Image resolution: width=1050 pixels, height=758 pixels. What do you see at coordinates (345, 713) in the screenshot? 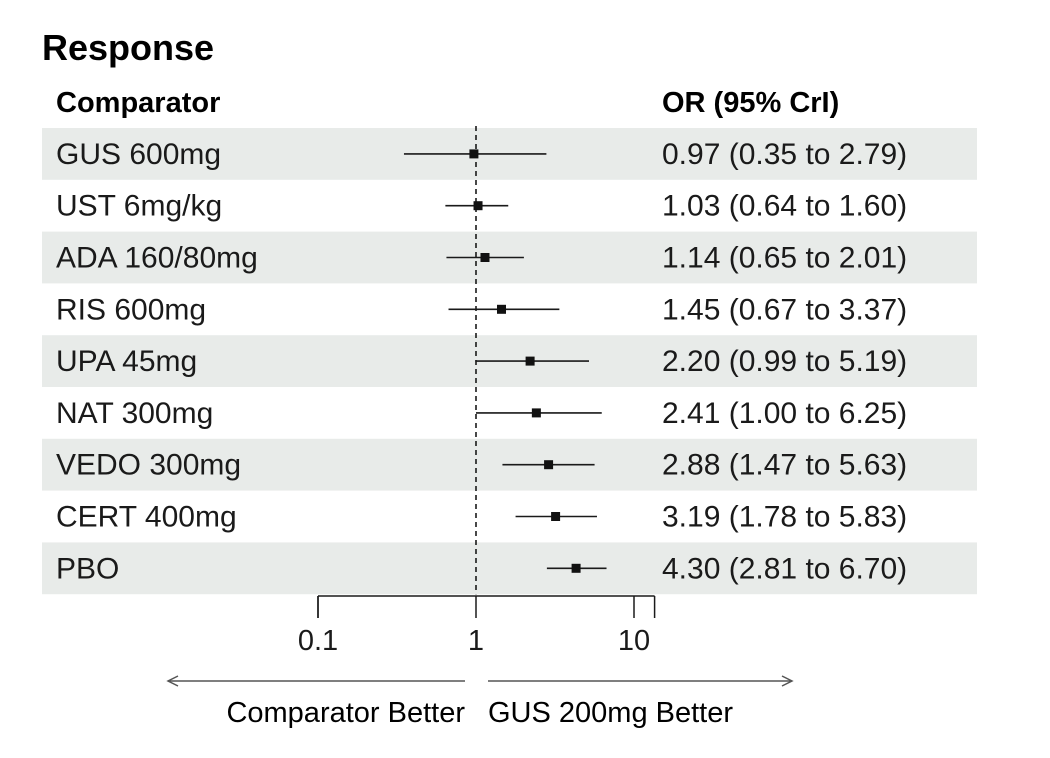
I see `comparator-better-label: Comparator Better` at bounding box center [345, 713].